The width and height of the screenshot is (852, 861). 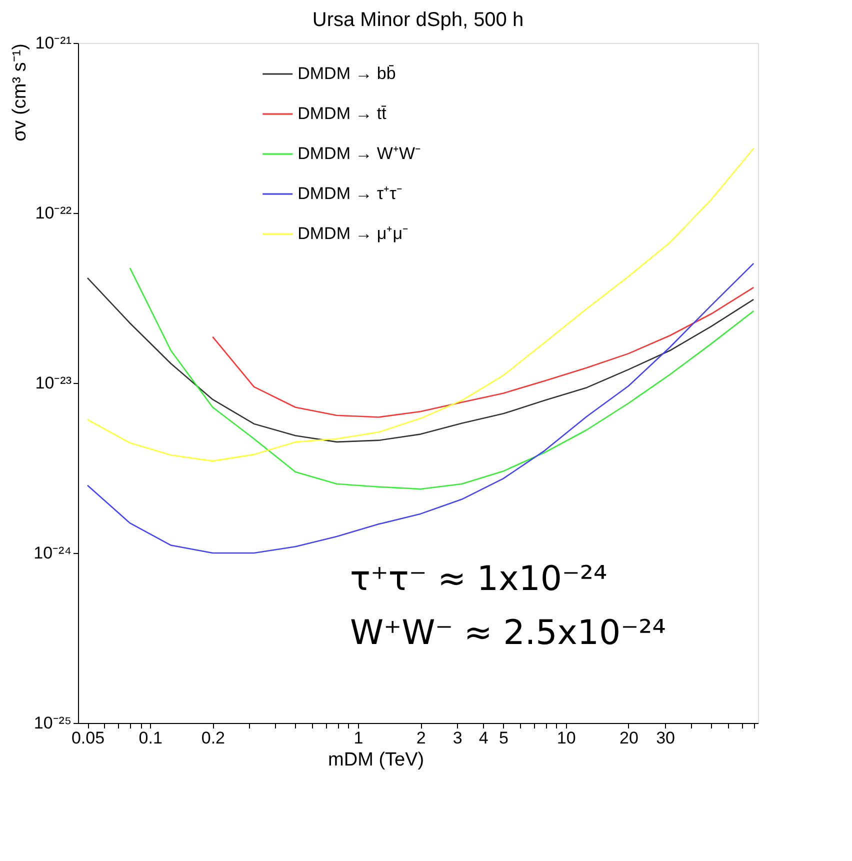 I want to click on x-axis-title: mDM (TeV), so click(x=376, y=760).